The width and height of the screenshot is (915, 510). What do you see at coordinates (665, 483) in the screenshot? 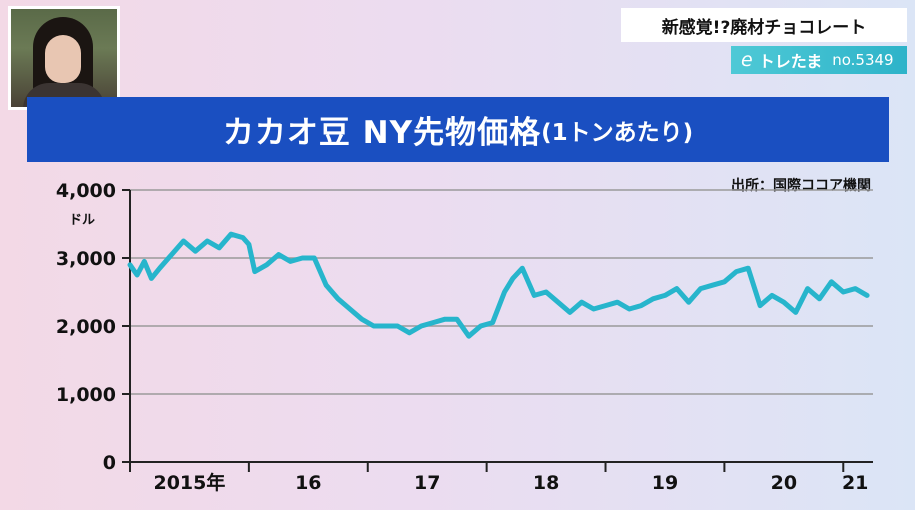
I see `x-tick-label: 19` at bounding box center [665, 483].